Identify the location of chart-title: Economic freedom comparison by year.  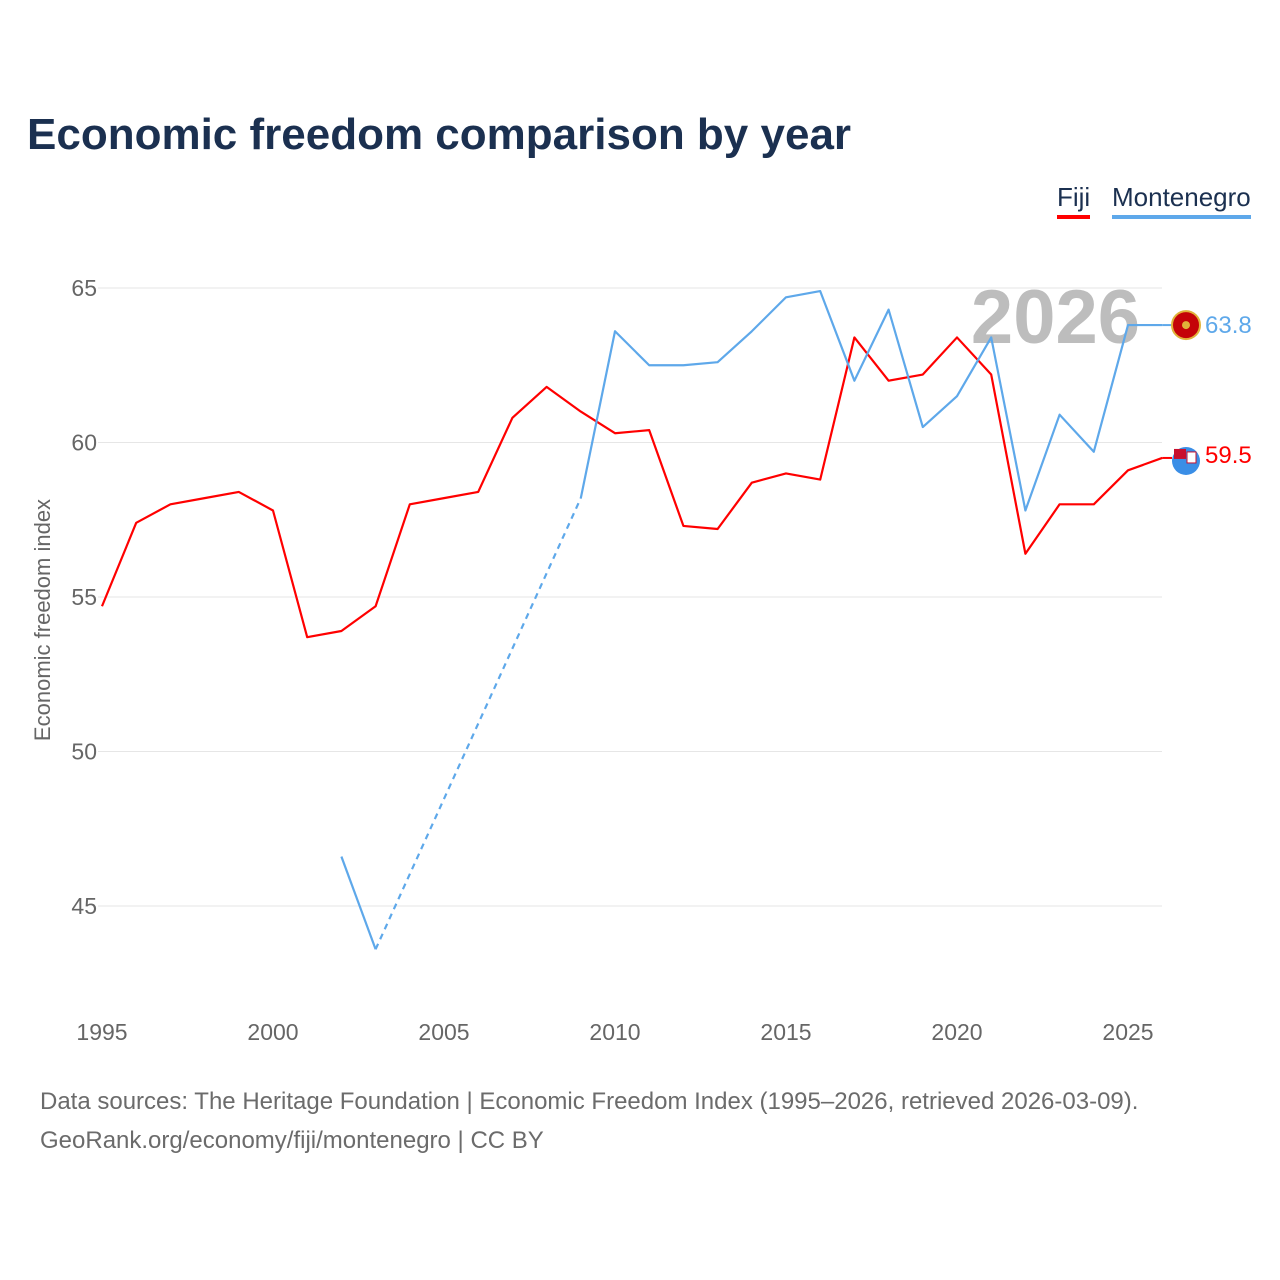
(439, 134).